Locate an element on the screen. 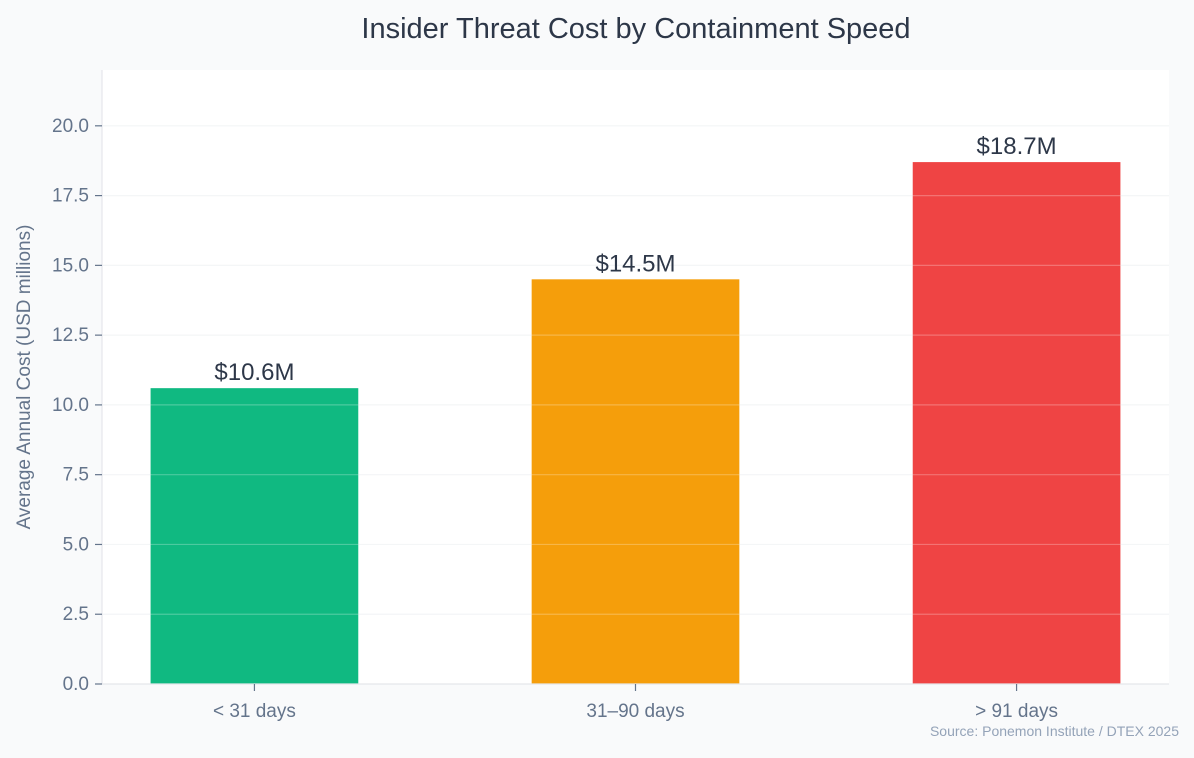  y-tick-label: 15.0 is located at coordinates (70, 265).